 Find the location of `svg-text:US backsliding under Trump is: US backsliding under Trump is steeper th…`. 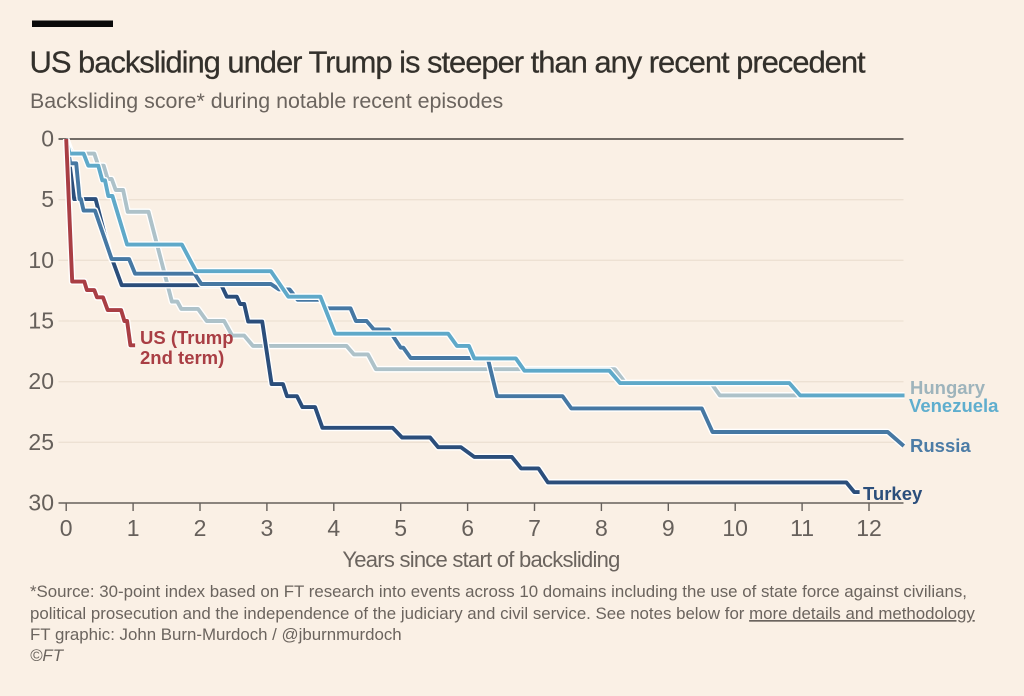

svg-text:US backsliding under Trump is: US backsliding under Trump is steeper th… is located at coordinates (448, 62).